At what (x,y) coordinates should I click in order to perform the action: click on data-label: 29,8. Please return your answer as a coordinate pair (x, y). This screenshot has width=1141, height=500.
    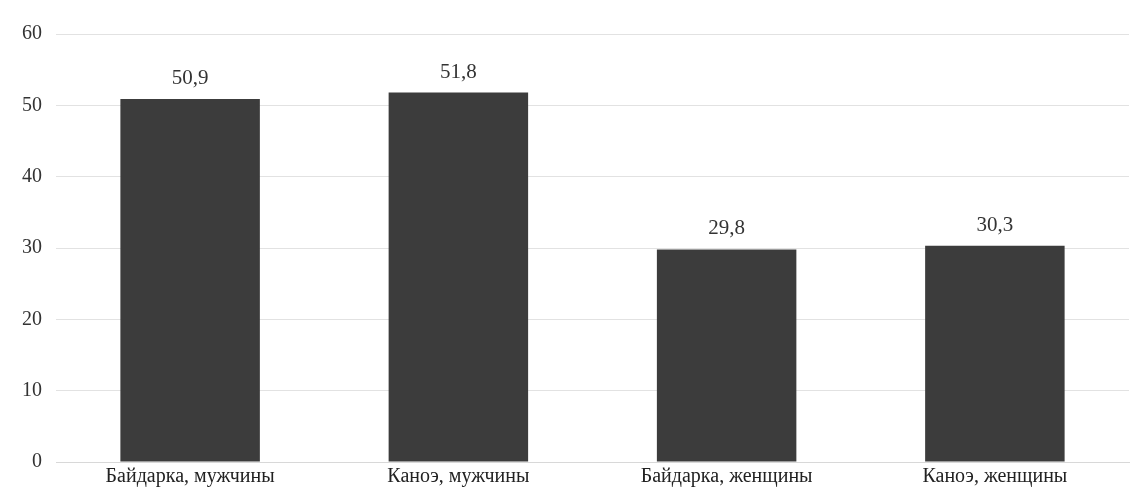
    Looking at the image, I should click on (726, 227).